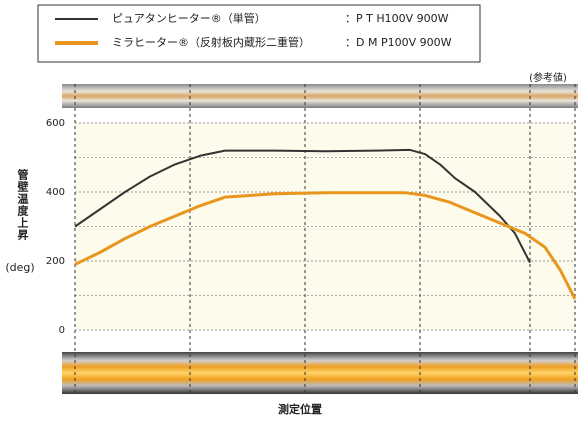 This screenshot has height=424, width=580. I want to click on y-tick-label: 200, so click(55, 261).